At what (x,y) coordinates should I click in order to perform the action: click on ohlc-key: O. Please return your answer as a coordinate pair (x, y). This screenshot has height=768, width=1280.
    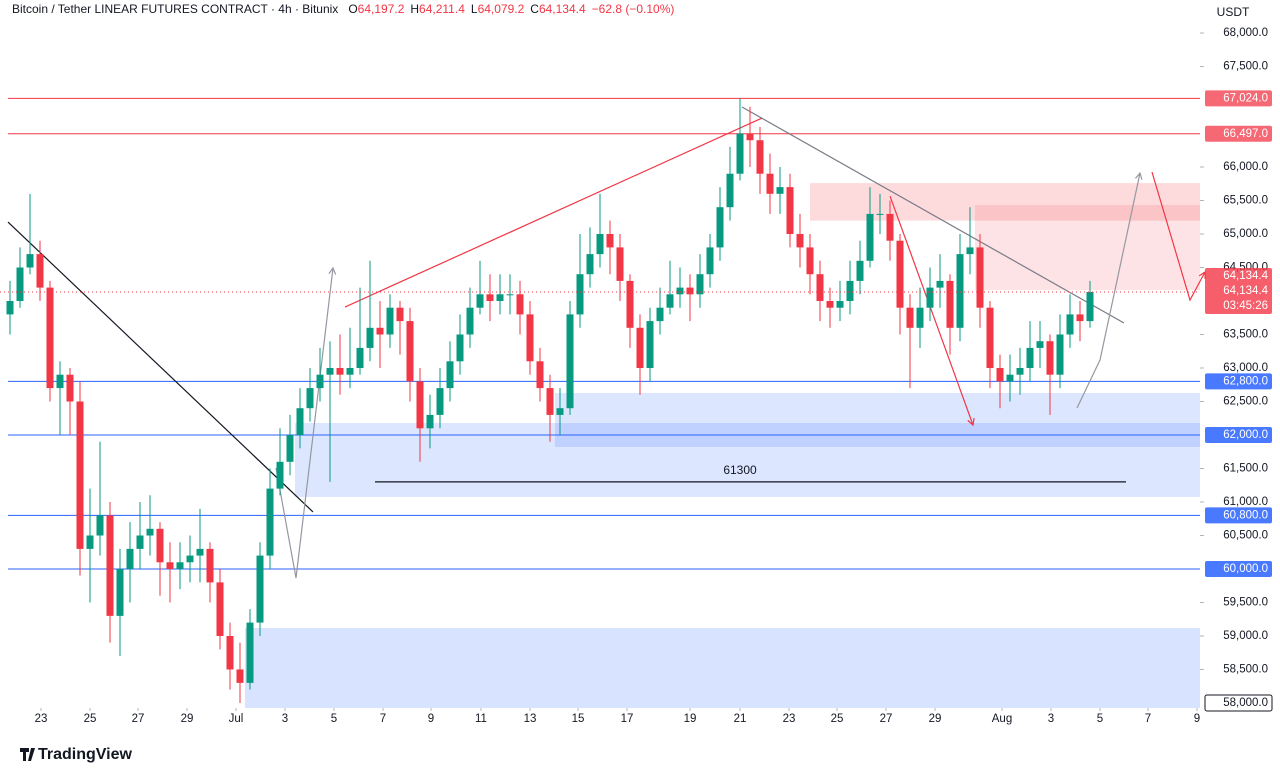
    Looking at the image, I should click on (352, 9).